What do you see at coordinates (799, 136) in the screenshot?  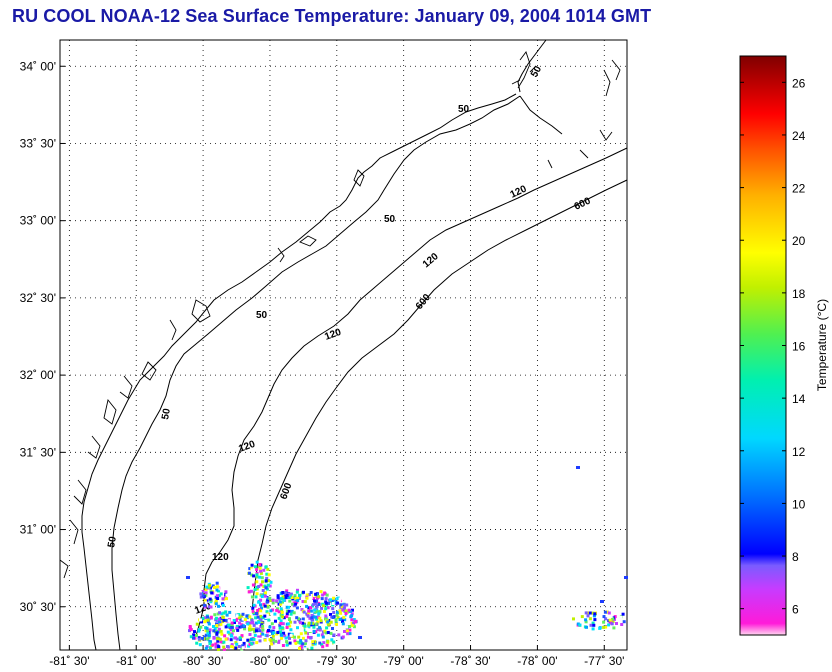 I see `colorbar-tick-label: 24` at bounding box center [799, 136].